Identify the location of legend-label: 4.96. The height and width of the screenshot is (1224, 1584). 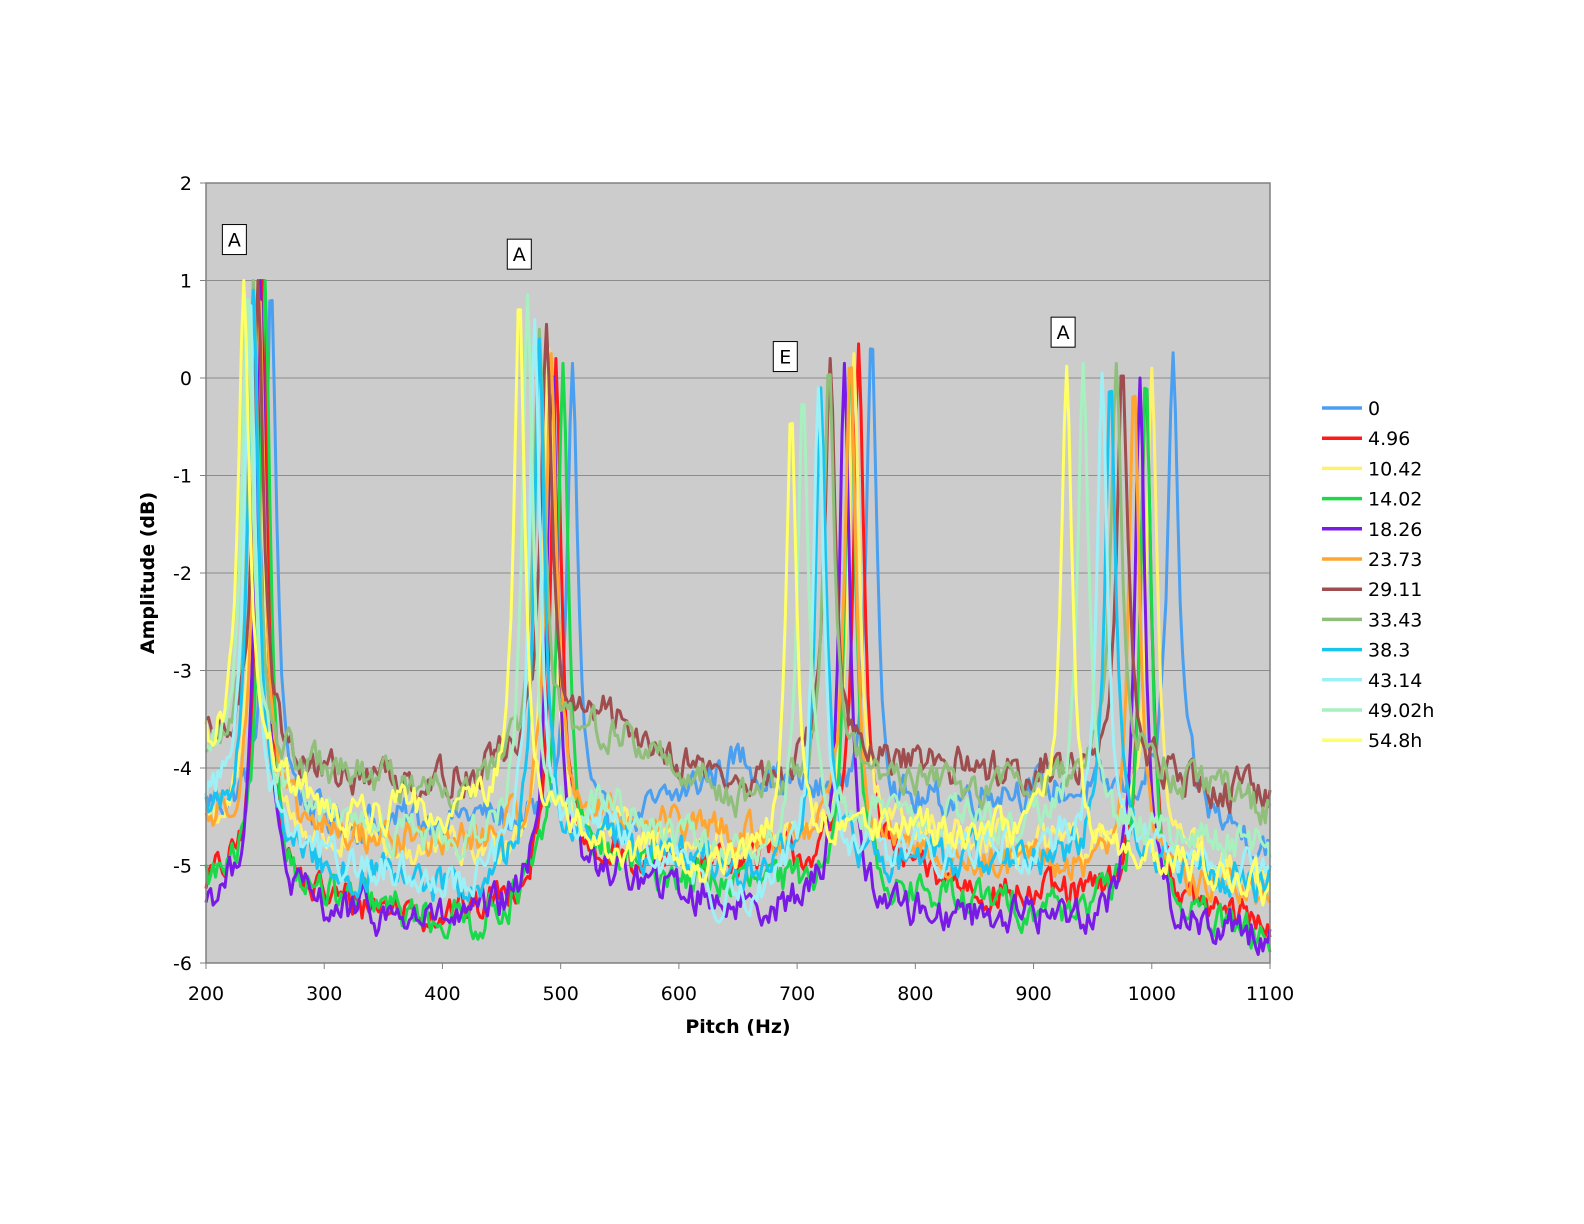
(1389, 439).